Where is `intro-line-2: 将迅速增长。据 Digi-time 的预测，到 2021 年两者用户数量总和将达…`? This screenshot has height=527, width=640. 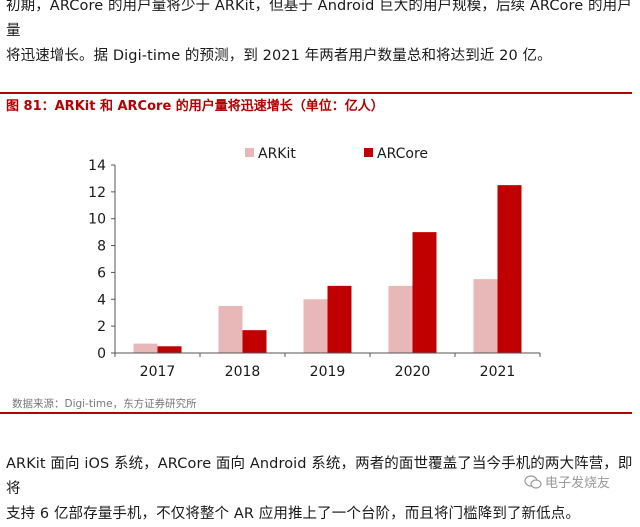
intro-line-2: 将迅速增长。据 Digi-time 的预测，到 2021 年两者用户数量总和将达… is located at coordinates (279, 56).